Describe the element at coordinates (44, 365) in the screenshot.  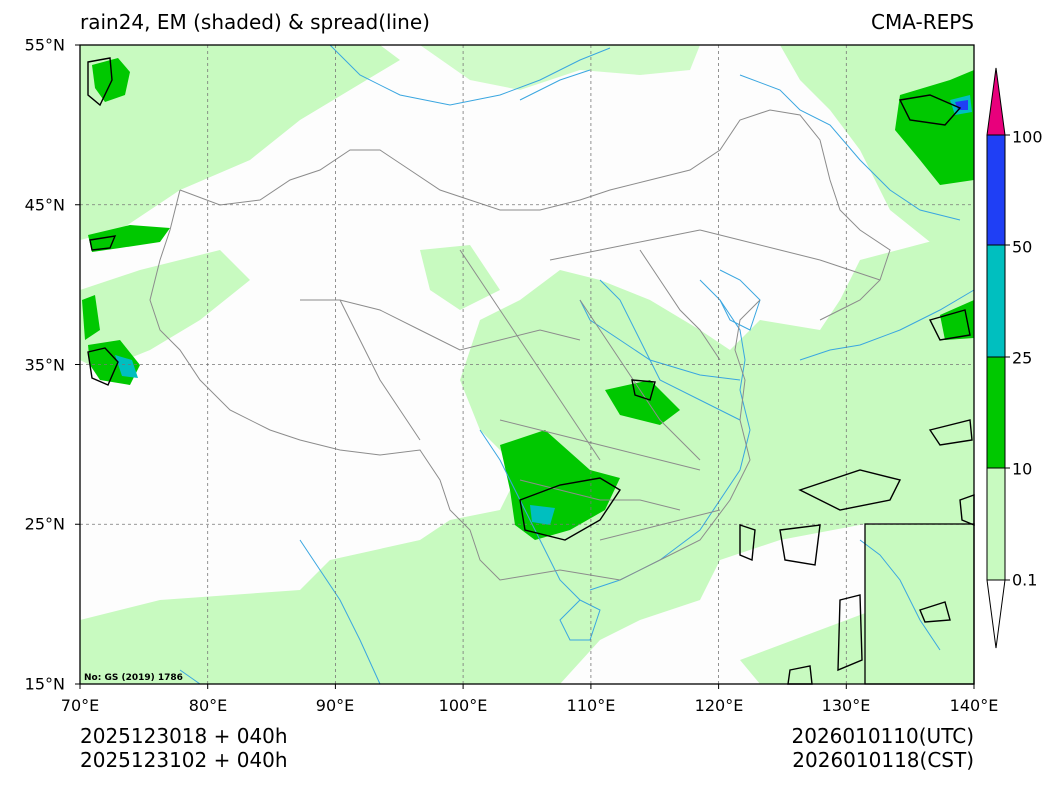
I see `lat-label-35: 35°N` at that location.